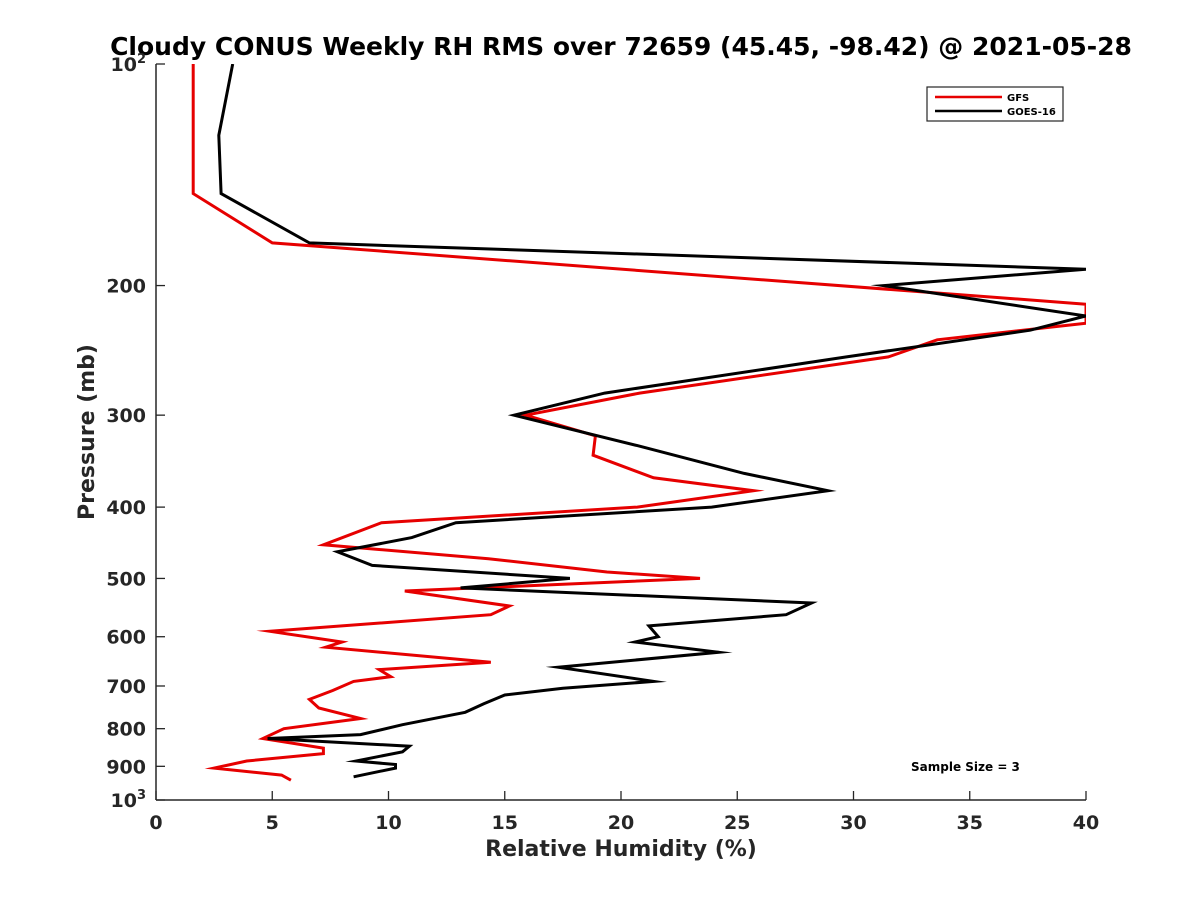 This screenshot has width=1200, height=905. What do you see at coordinates (272, 823) in the screenshot?
I see `x-tick-label: 5` at bounding box center [272, 823].